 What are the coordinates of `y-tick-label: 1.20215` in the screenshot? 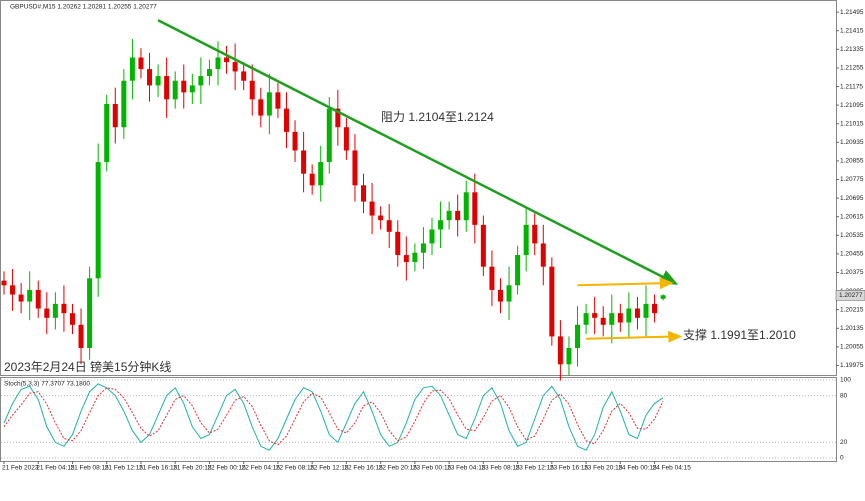 It's located at (852, 309).